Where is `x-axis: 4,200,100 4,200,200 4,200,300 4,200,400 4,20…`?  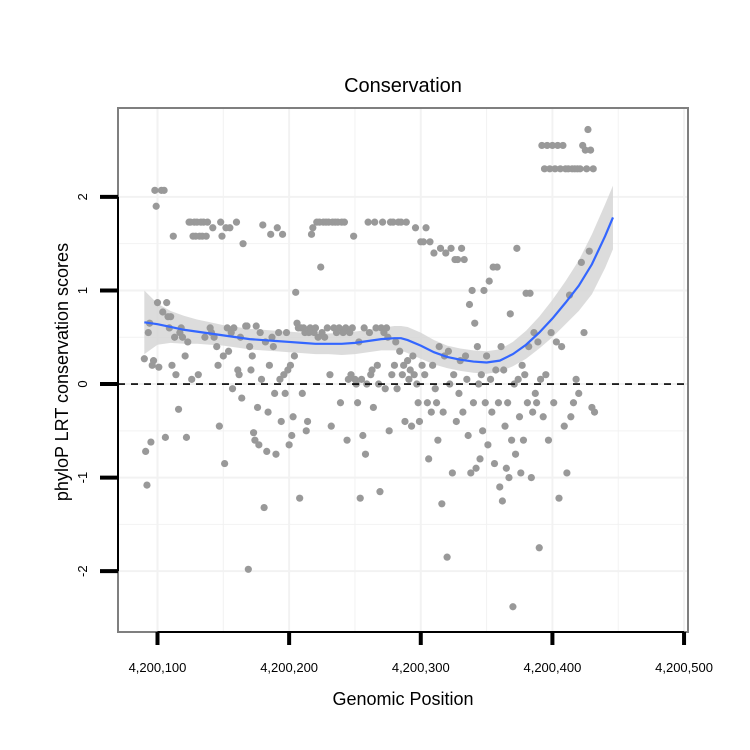 x-axis: 4,200,100 4,200,200 4,200,300 4,200,400 4,20… is located at coordinates (421, 653).